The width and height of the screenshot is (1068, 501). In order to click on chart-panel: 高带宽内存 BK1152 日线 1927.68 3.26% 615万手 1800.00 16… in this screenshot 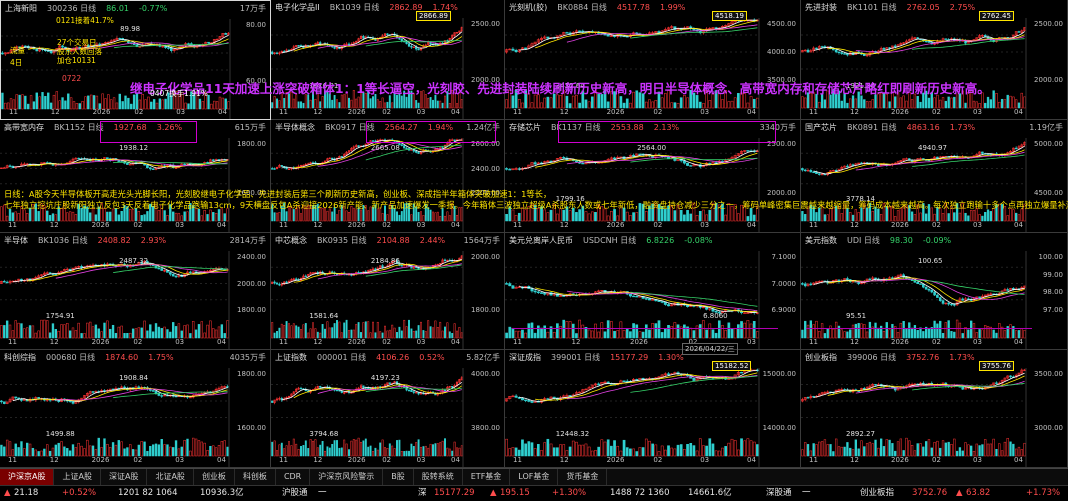, I will do `click(135, 176)`.